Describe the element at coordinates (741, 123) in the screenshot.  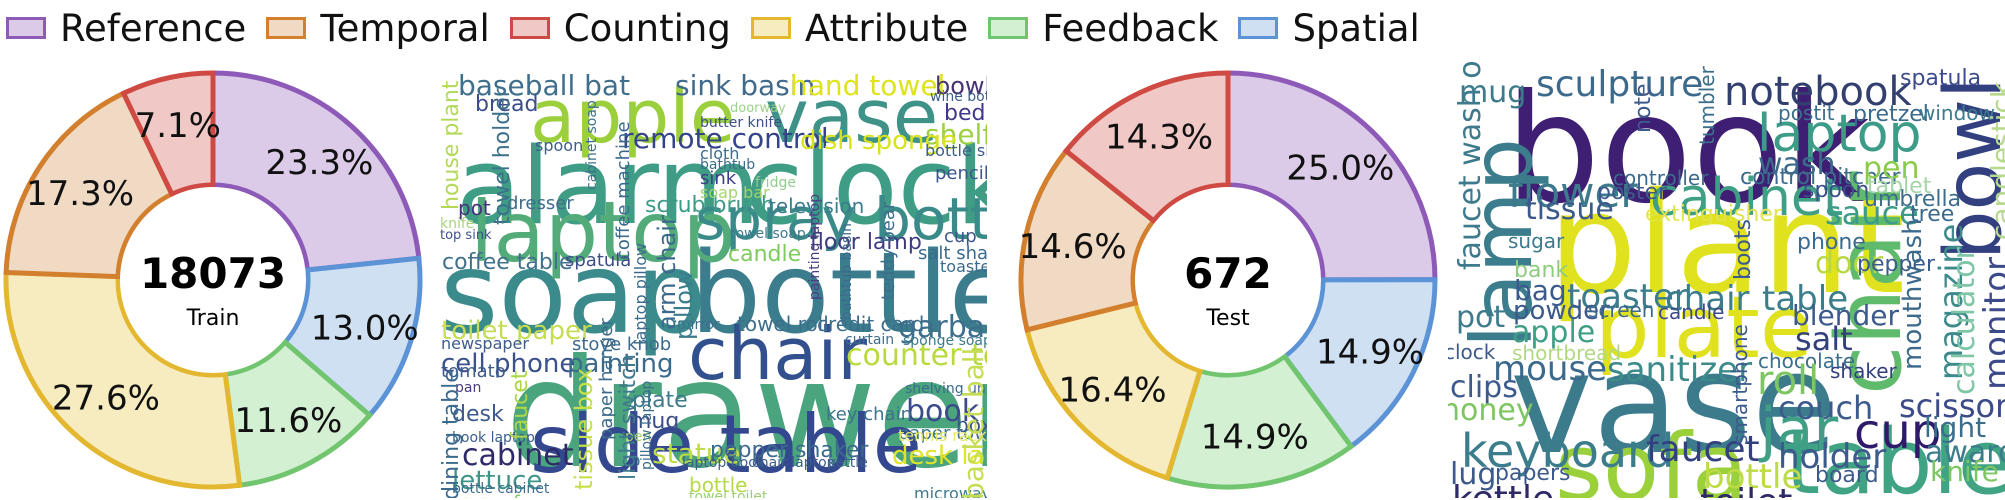
I see `word-cloud-term: butter knife` at that location.